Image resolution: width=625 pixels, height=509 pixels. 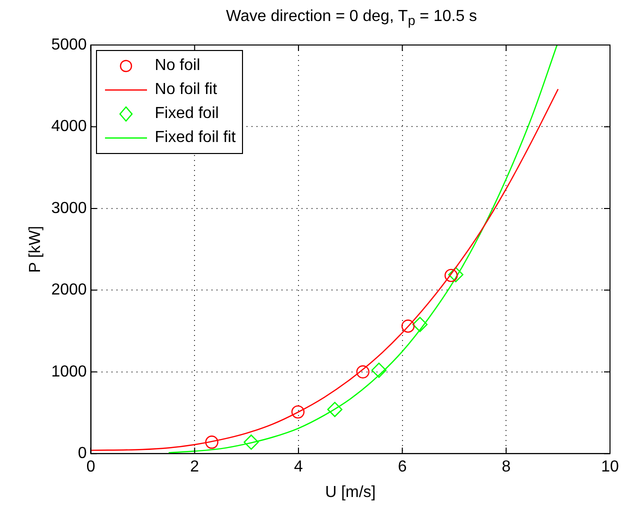 What do you see at coordinates (69, 290) in the screenshot?
I see `y-tick-label: 2000` at bounding box center [69, 290].